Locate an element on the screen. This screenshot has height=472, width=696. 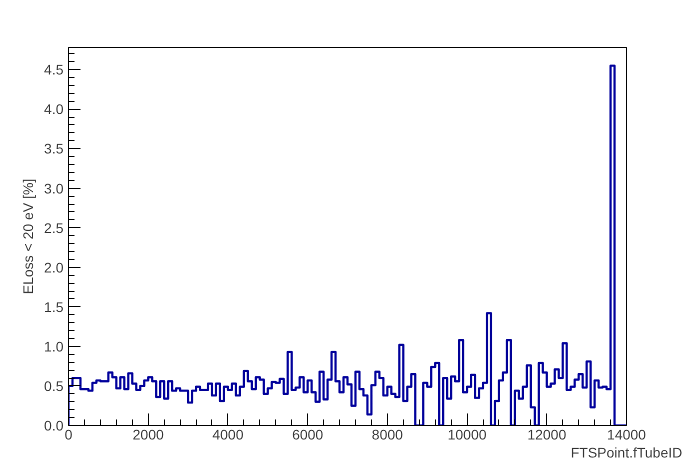
y-tick-label: 3.5 is located at coordinates (54, 148).